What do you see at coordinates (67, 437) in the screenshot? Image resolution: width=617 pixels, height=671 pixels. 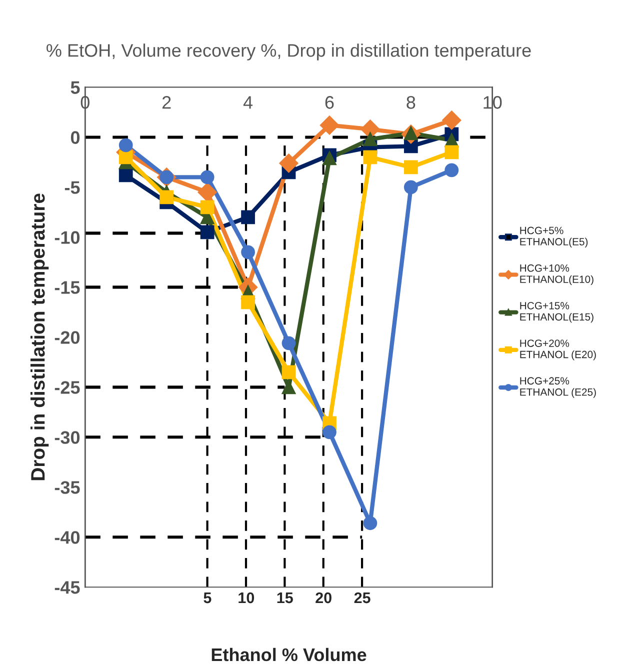 I see `y-tick-label: -30` at bounding box center [67, 437].